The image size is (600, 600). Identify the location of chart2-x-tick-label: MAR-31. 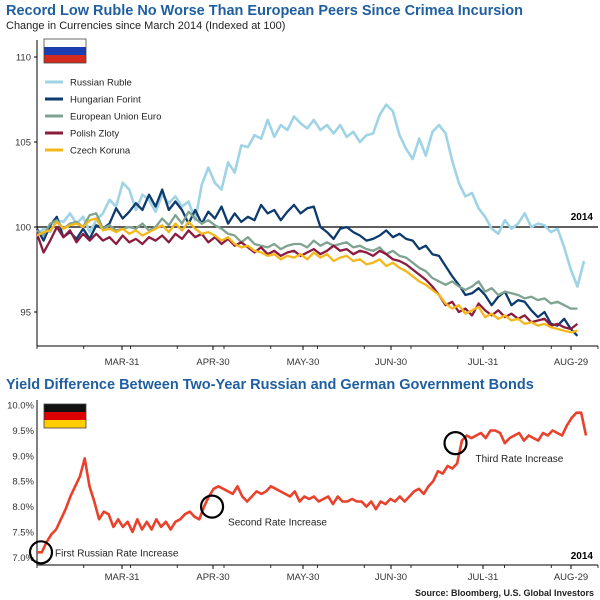
(122, 577).